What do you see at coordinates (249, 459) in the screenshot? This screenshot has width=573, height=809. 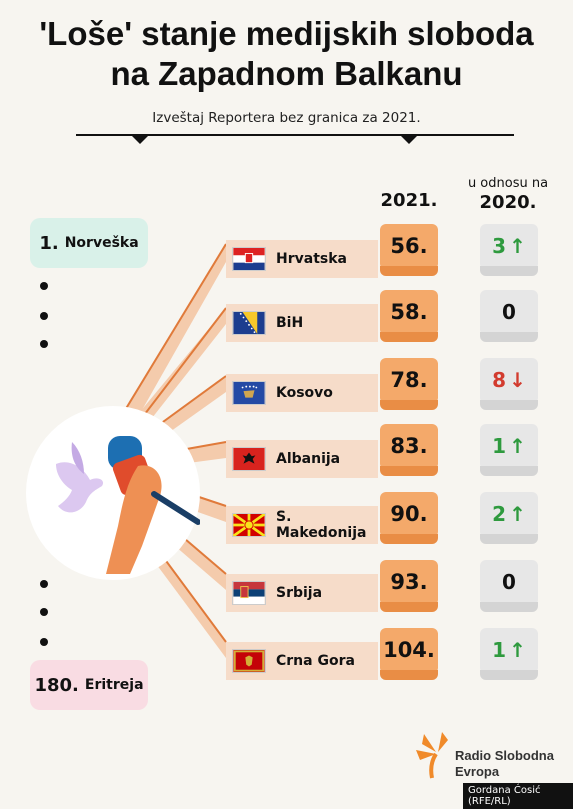 I see `albania-flag-icon` at bounding box center [249, 459].